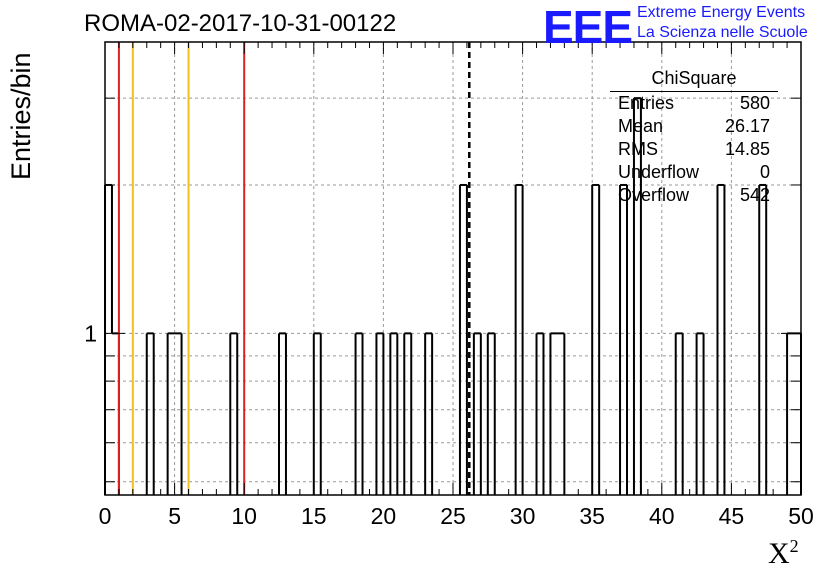 This screenshot has height=572, width=836. I want to click on x-tick-label: 25, so click(453, 516).